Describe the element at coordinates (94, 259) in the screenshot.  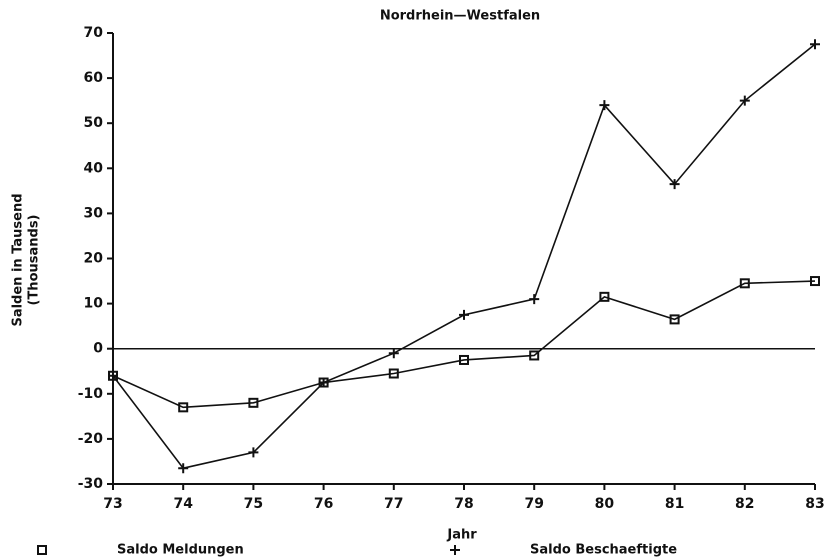
I see `y-tick-label: 20` at that location.